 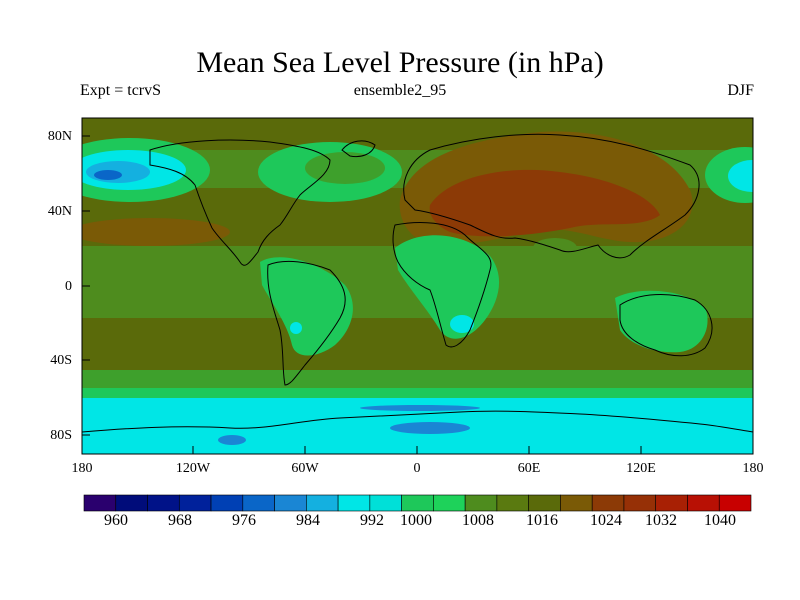 I want to click on lat-tick-label: 80N, so click(x=59, y=136).